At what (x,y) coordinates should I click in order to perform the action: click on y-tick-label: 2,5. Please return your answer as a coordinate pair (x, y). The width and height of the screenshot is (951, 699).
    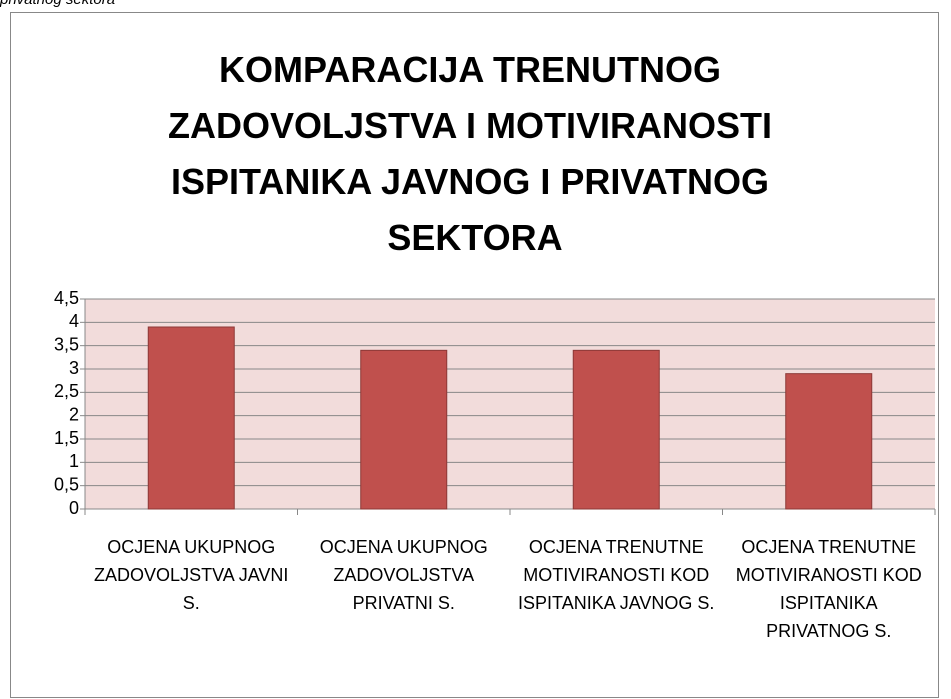
    Looking at the image, I should click on (66, 391).